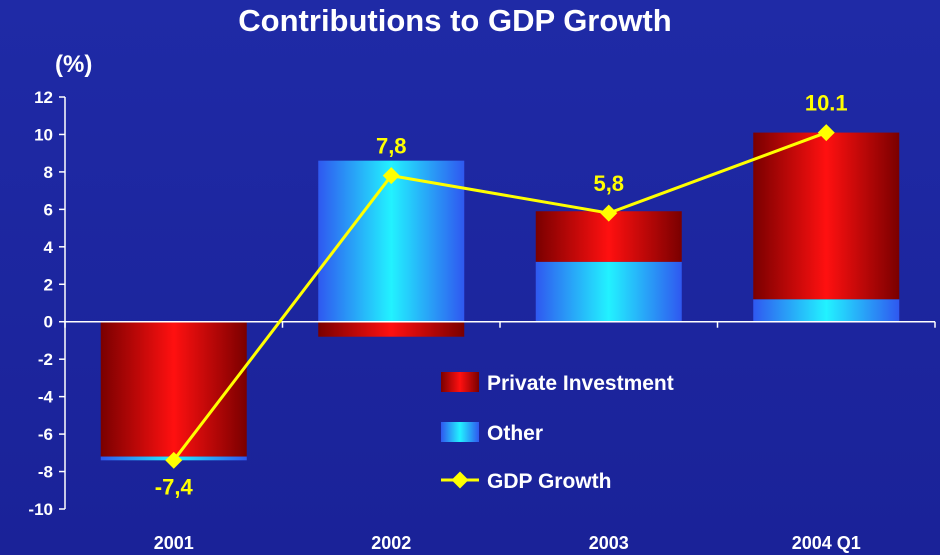 This screenshot has height=555, width=940. I want to click on x-tick-label: 2004 Q1, so click(826, 543).